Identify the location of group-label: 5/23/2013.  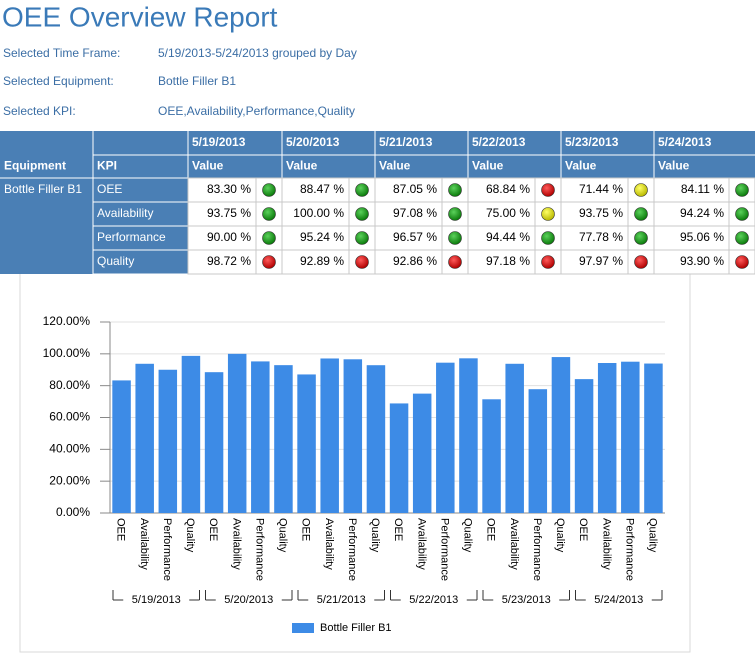
(526, 600).